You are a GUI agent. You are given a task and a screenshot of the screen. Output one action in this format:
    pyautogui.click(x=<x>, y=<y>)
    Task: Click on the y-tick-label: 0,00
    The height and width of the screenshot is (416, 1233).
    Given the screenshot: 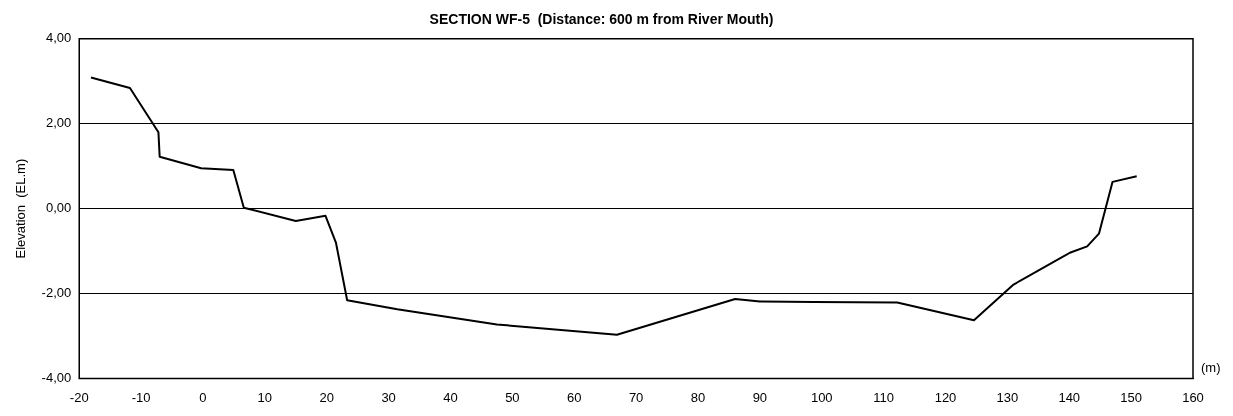 What is the action you would take?
    pyautogui.click(x=58, y=208)
    